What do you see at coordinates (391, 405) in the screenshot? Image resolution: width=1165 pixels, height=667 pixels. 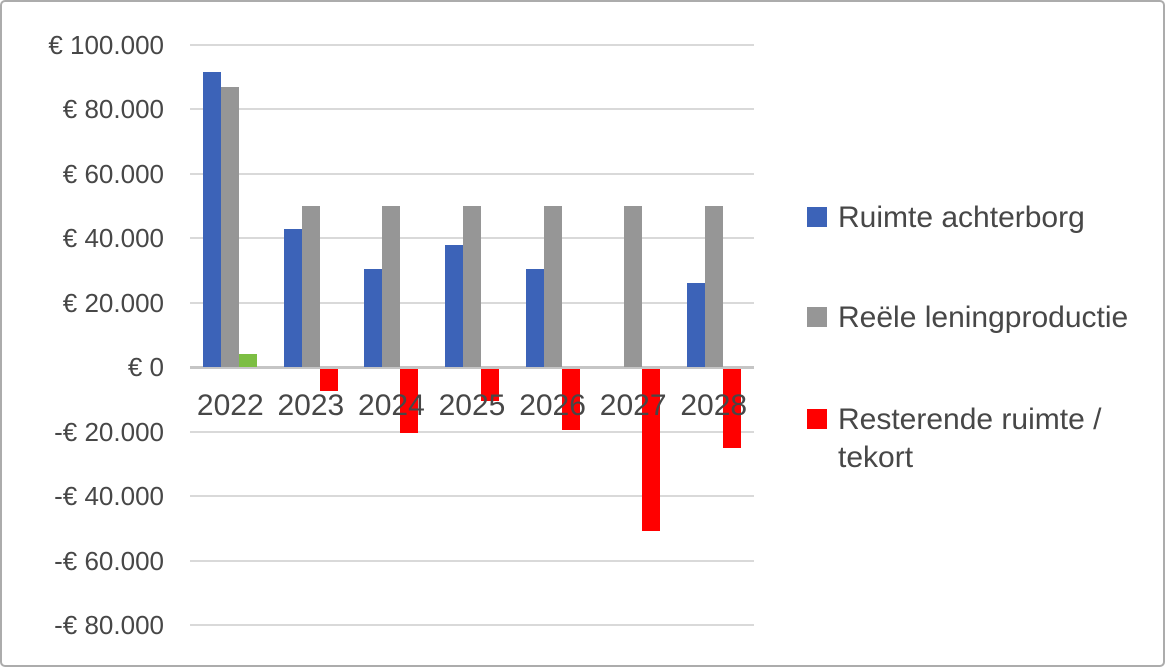 I see `x-axis-tick-label: 2024` at bounding box center [391, 405].